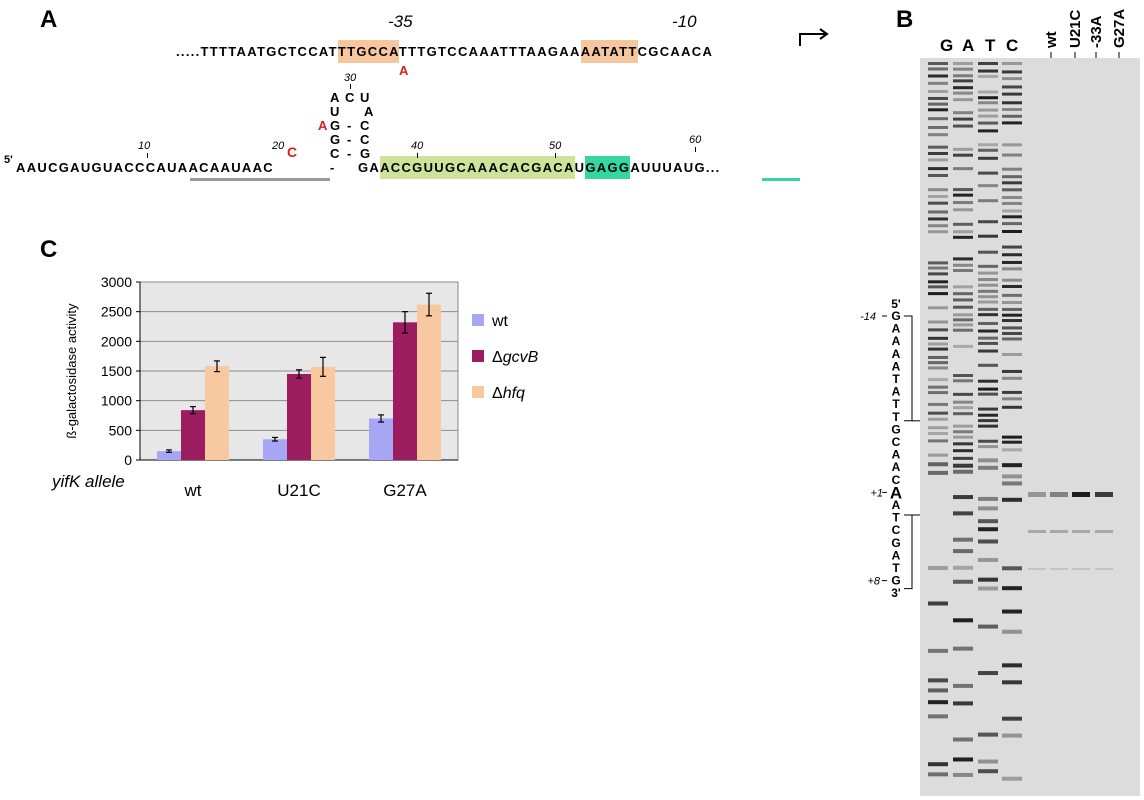 The width and height of the screenshot is (1144, 800). I want to click on readout-3prime: 3', so click(896, 593).